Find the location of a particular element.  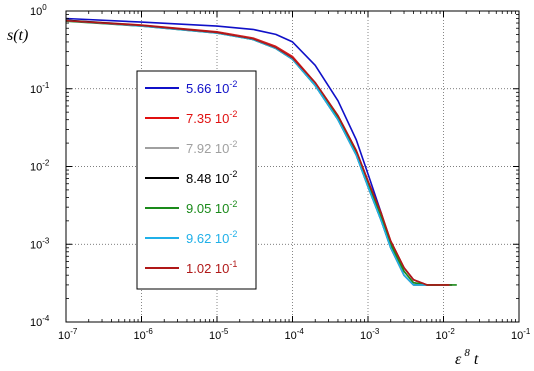

x-axis-label-var: t is located at coordinates (476, 359).